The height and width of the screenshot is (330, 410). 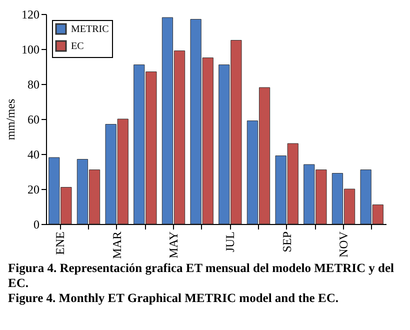 I want to click on y-tick-label: 100, so click(x=31, y=49).